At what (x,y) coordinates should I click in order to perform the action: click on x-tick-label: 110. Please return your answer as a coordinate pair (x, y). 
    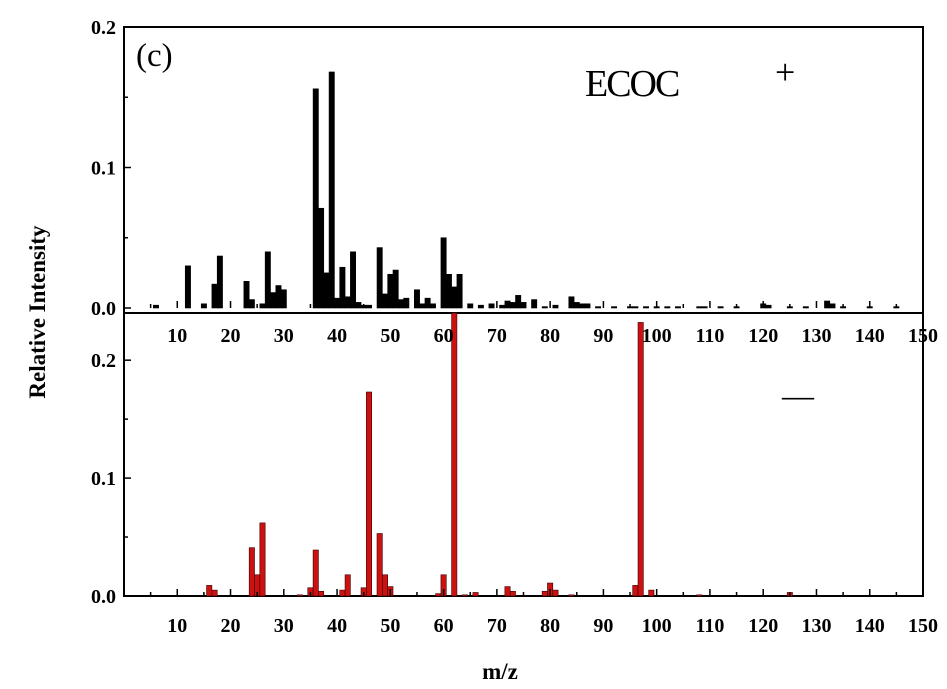
    Looking at the image, I should click on (709, 626).